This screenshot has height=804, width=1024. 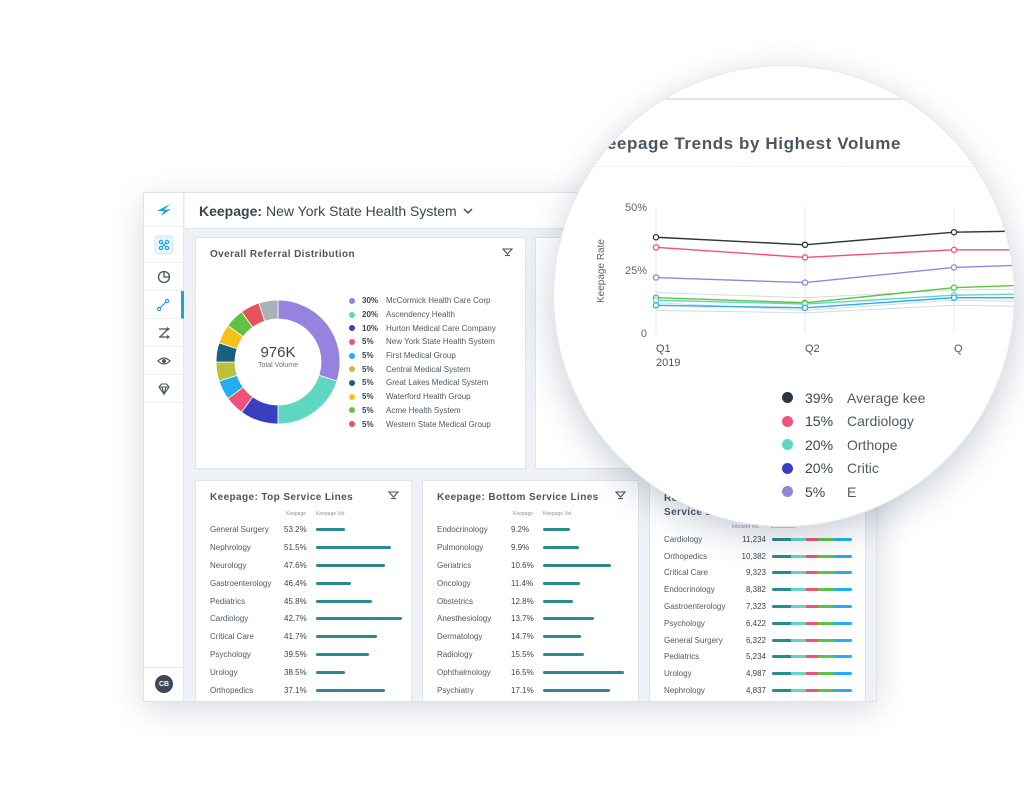 What do you see at coordinates (164, 684) in the screenshot?
I see `avatar: CB` at bounding box center [164, 684].